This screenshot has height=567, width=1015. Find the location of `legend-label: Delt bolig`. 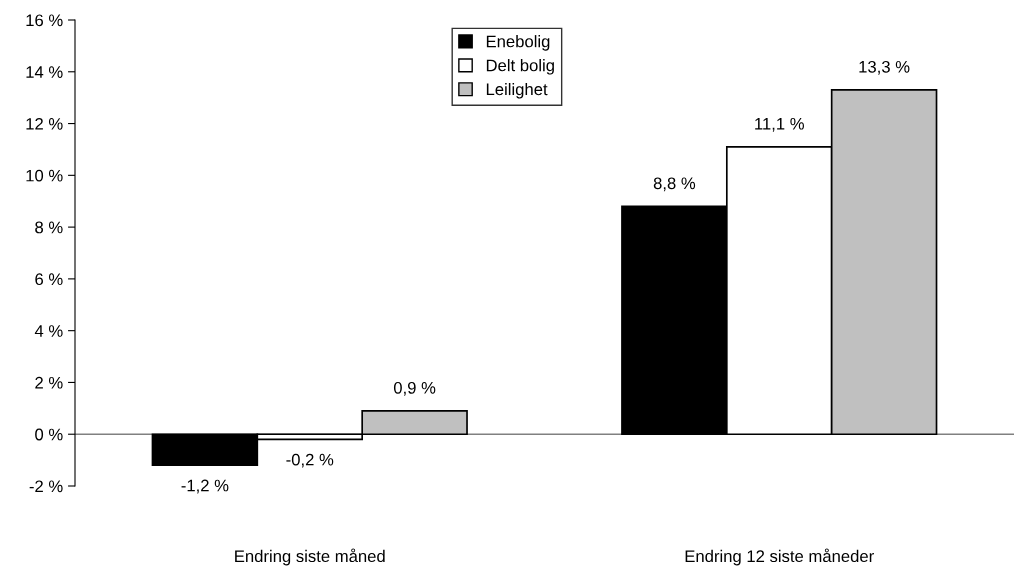

legend-label: Delt bolig is located at coordinates (520, 67).